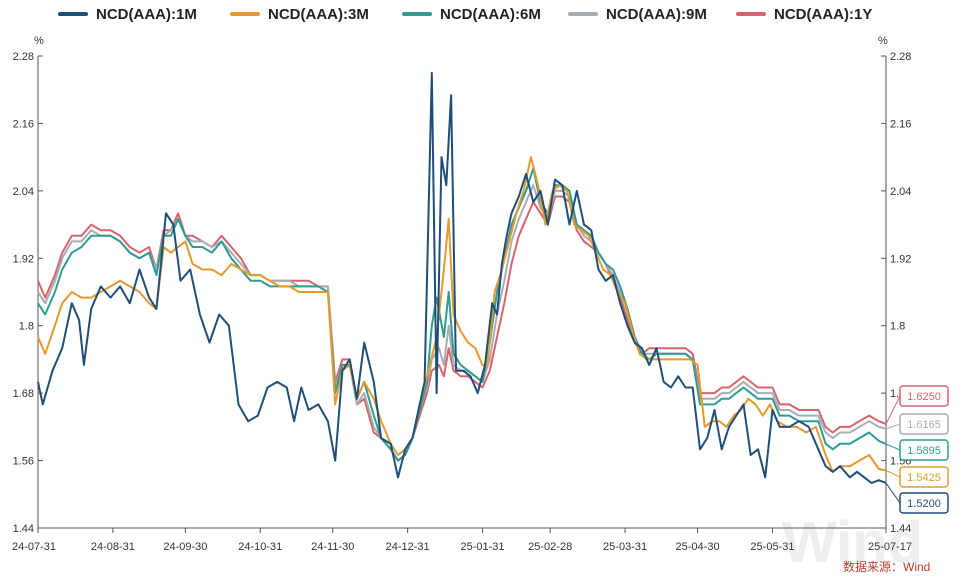 This screenshot has width=960, height=580. What do you see at coordinates (318, 14) in the screenshot?
I see `legend-label: NCD(AAA):3M` at bounding box center [318, 14].